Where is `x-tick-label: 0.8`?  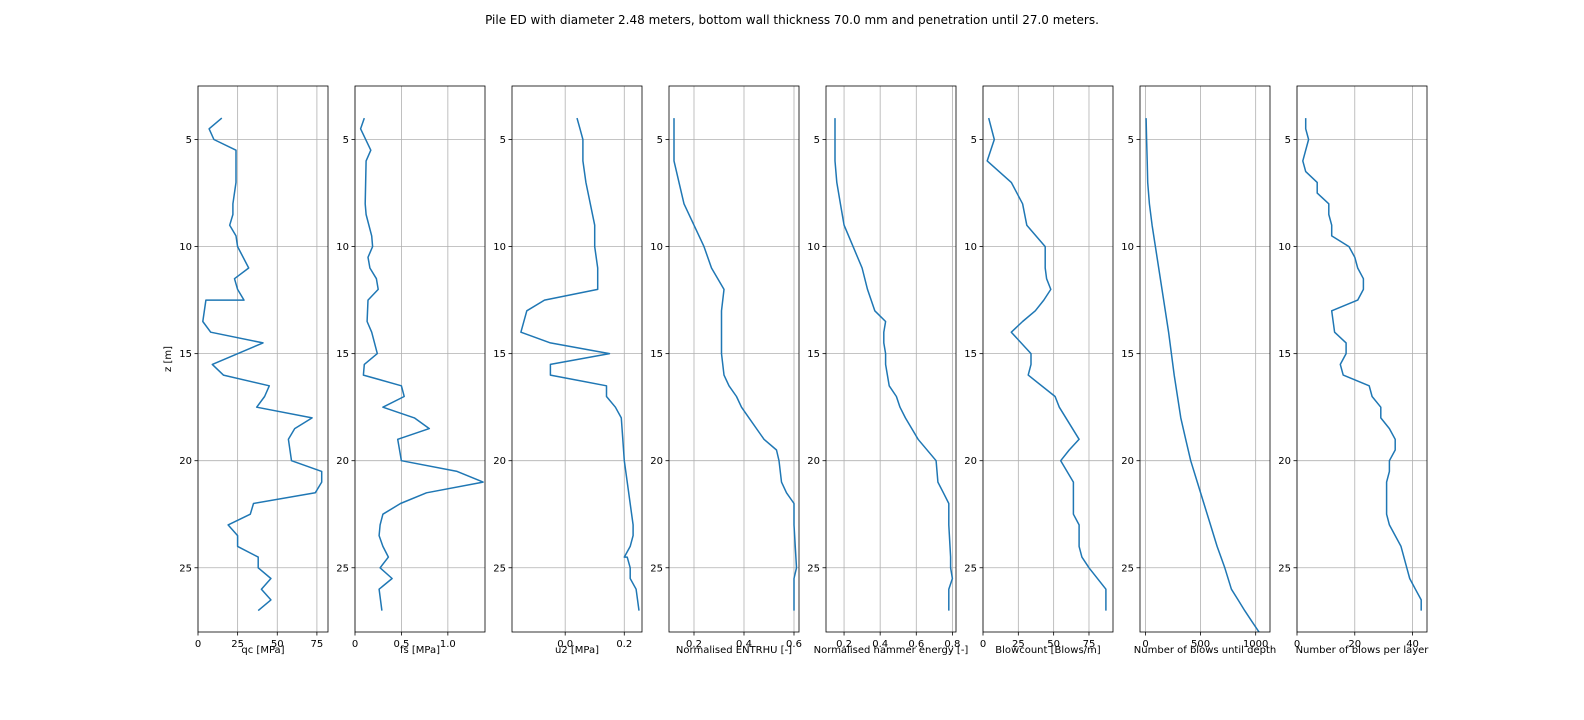 x-tick-label: 0.8 is located at coordinates (952, 644).